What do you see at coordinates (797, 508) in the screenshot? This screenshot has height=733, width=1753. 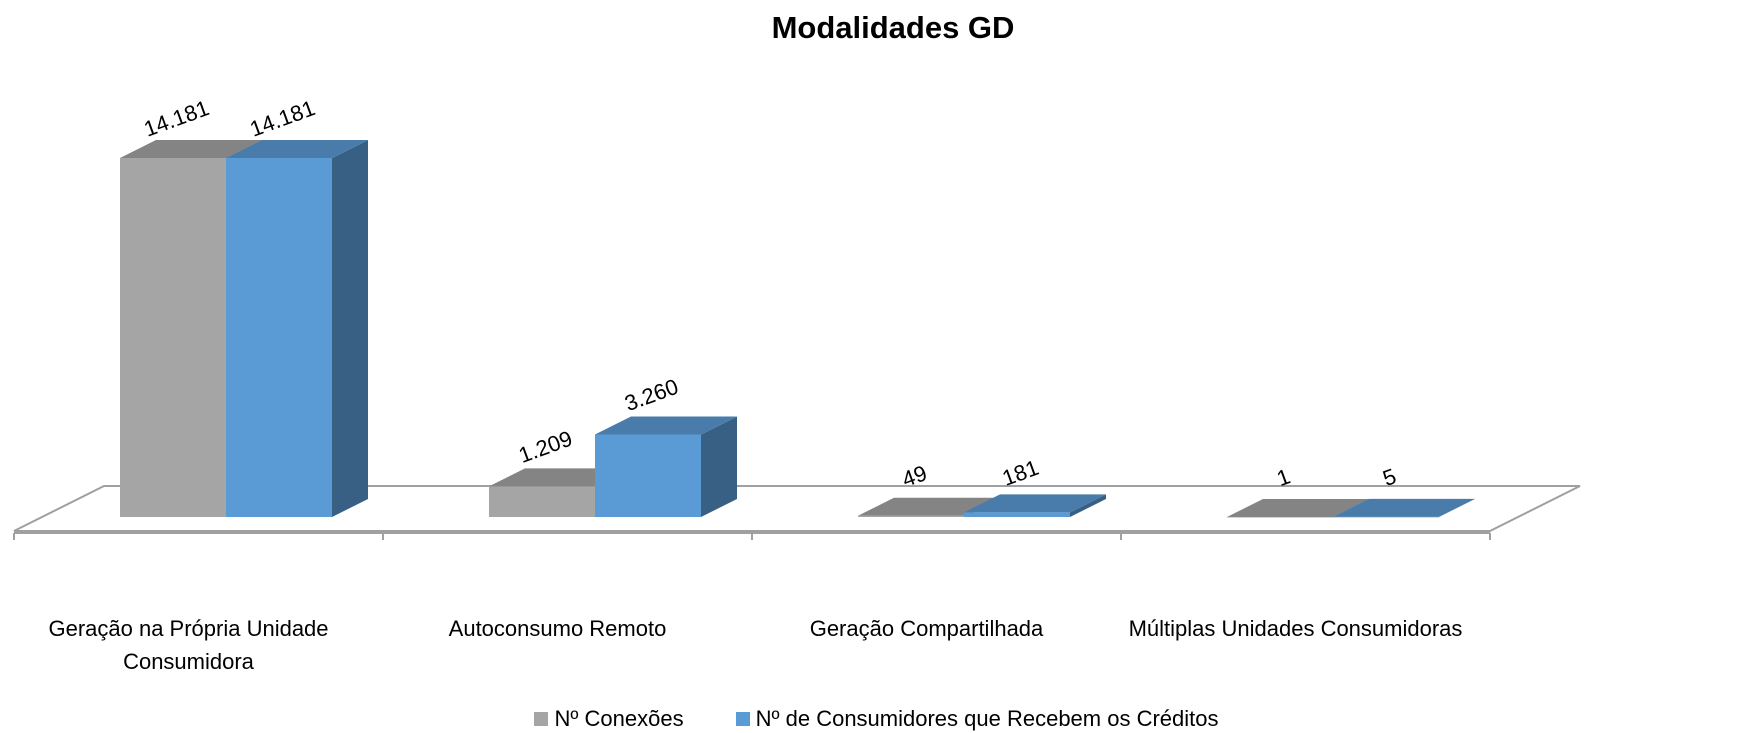 I see `floor` at bounding box center [797, 508].